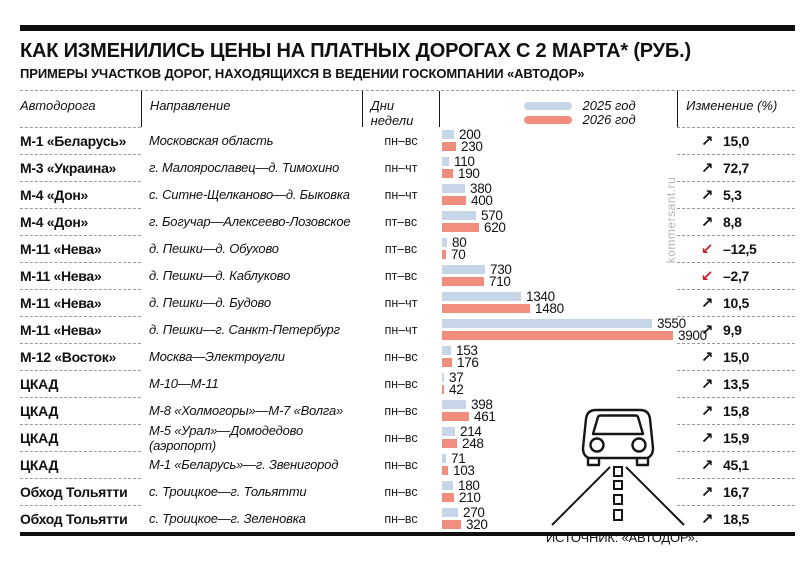 The width and height of the screenshot is (800, 586). I want to click on top-rule, so click(407, 28).